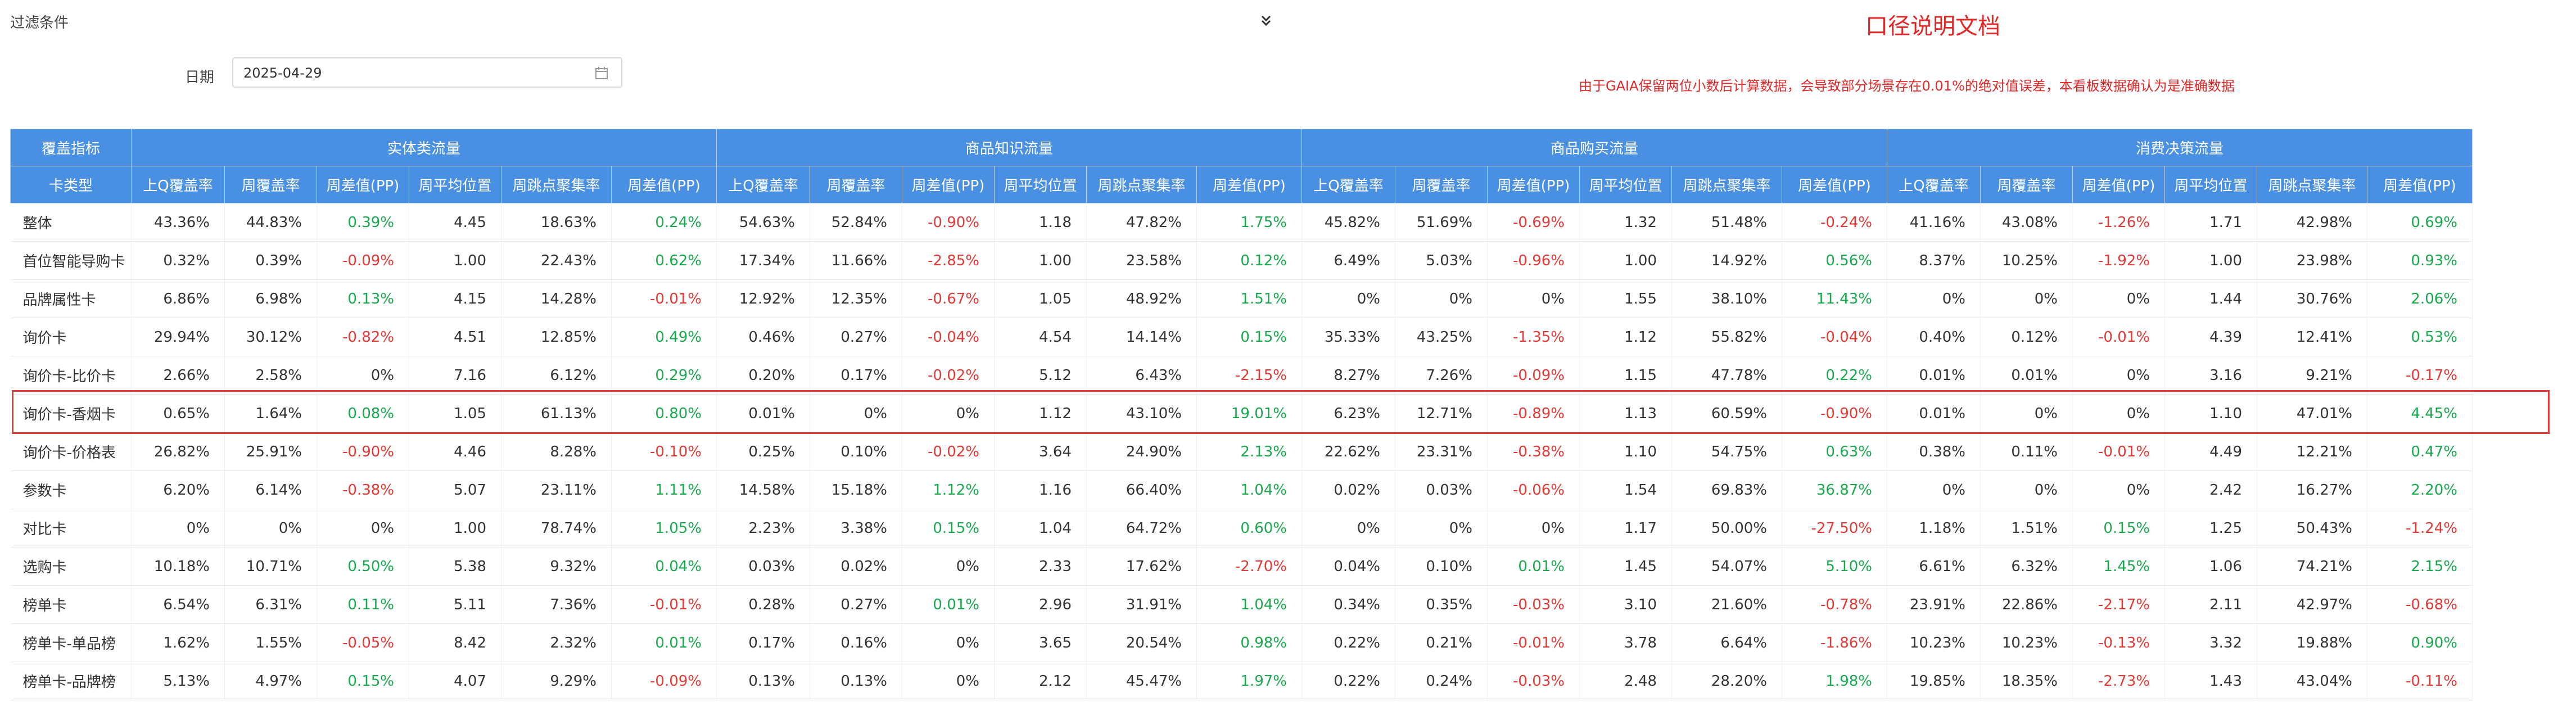 The height and width of the screenshot is (706, 2576). Describe the element at coordinates (556, 299) in the screenshot. I see `table-cell: 14.28%` at that location.